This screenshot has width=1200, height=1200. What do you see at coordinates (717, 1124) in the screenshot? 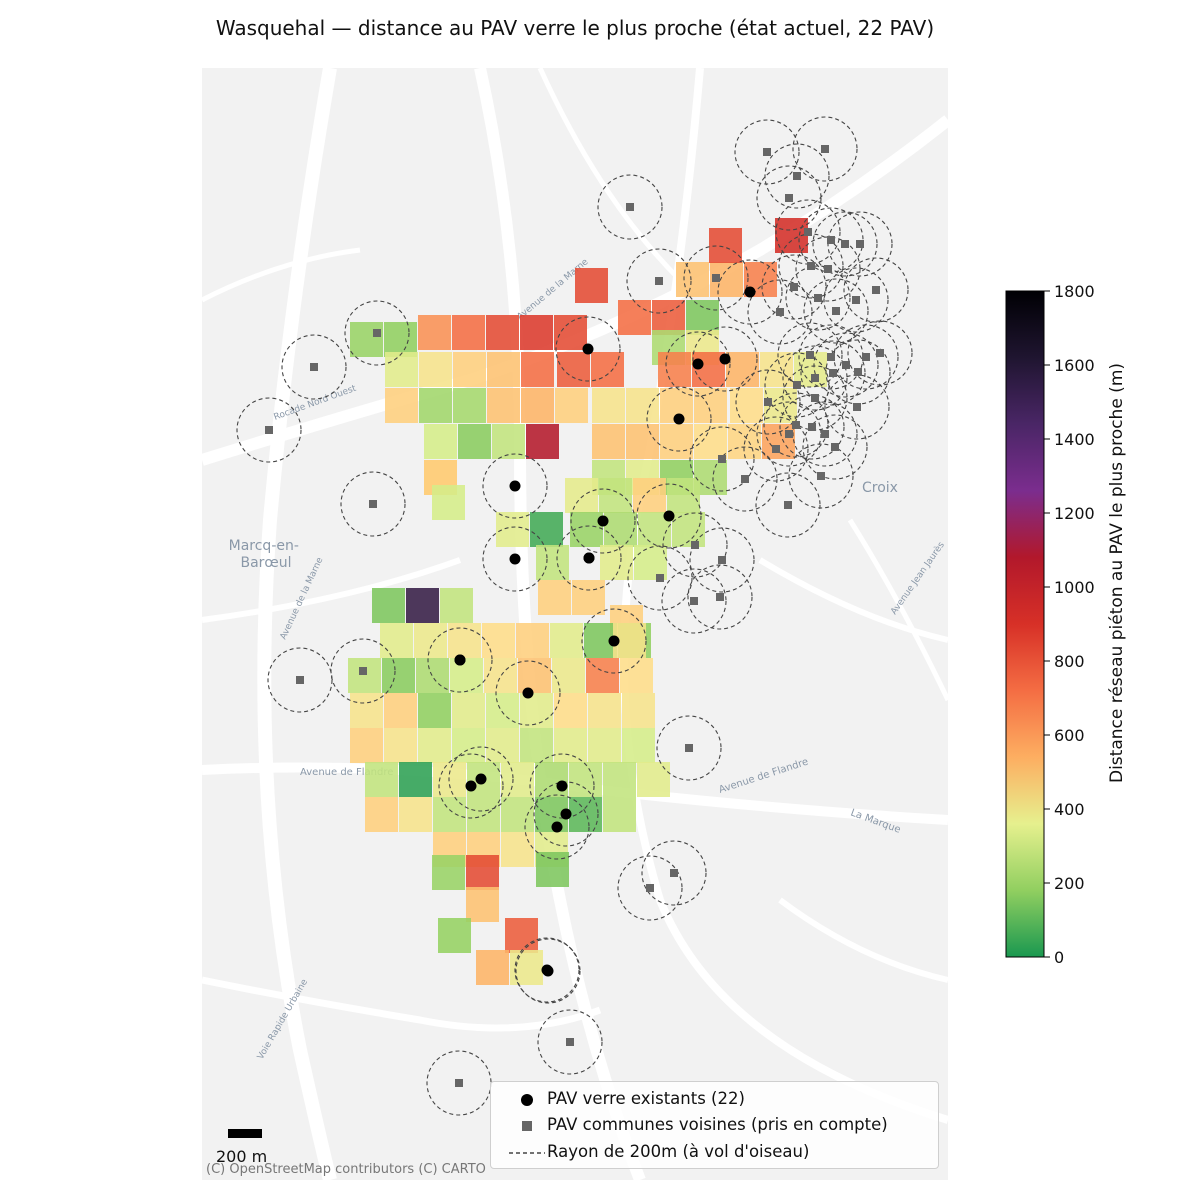
I see `legend-label-neighbor: PAV communes voisines (pris en compte)` at bounding box center [717, 1124].